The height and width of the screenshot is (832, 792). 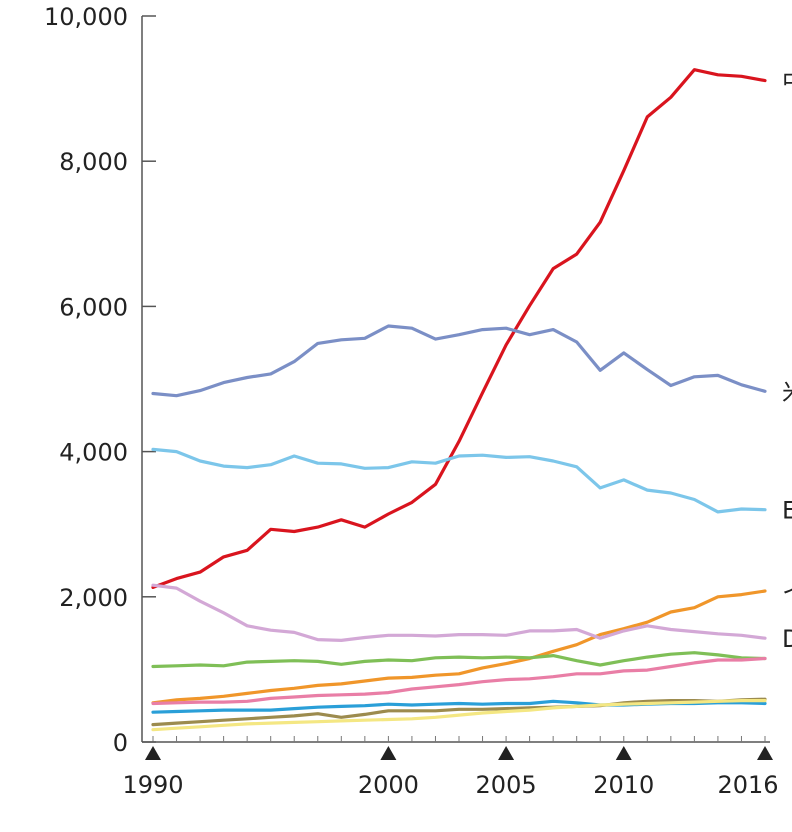 What do you see at coordinates (100, 380) in the screenshot?
I see `y-axis-ticks: 0 2,000 4,000 6,000 8,000 10,000` at bounding box center [100, 380].